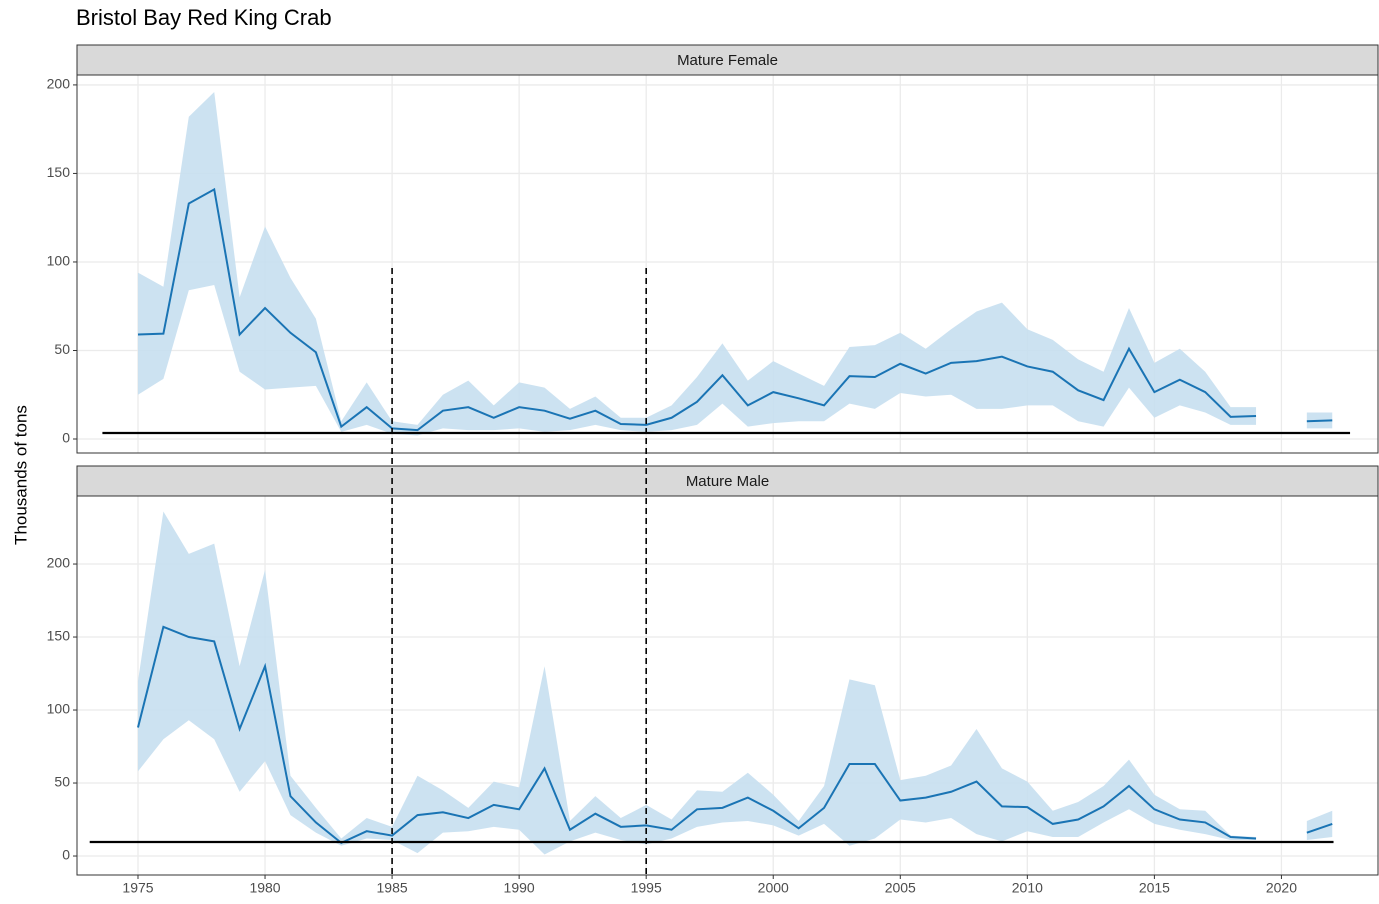 Image resolution: width=1379 pixels, height=904 pixels. I want to click on y-axis-label: Thousands of tons, so click(20, 475).